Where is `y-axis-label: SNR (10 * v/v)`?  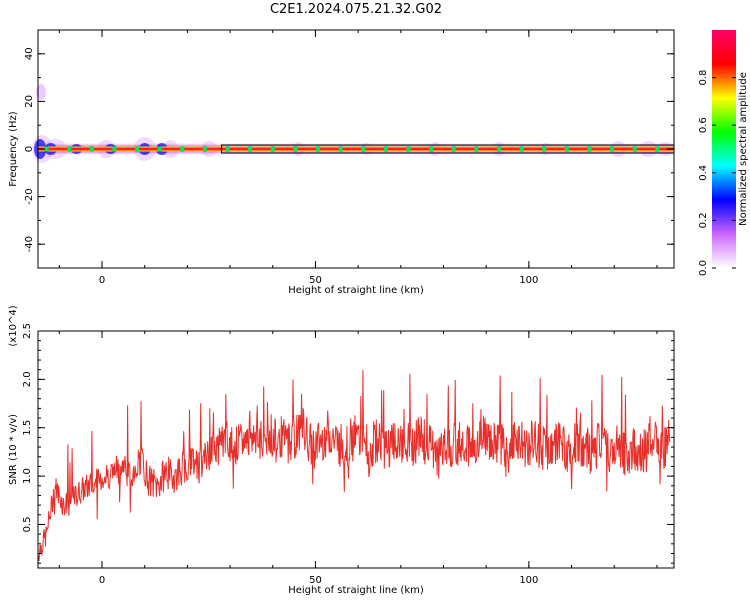
y-axis-label: SNR (10 * v/v) is located at coordinates (13, 449).